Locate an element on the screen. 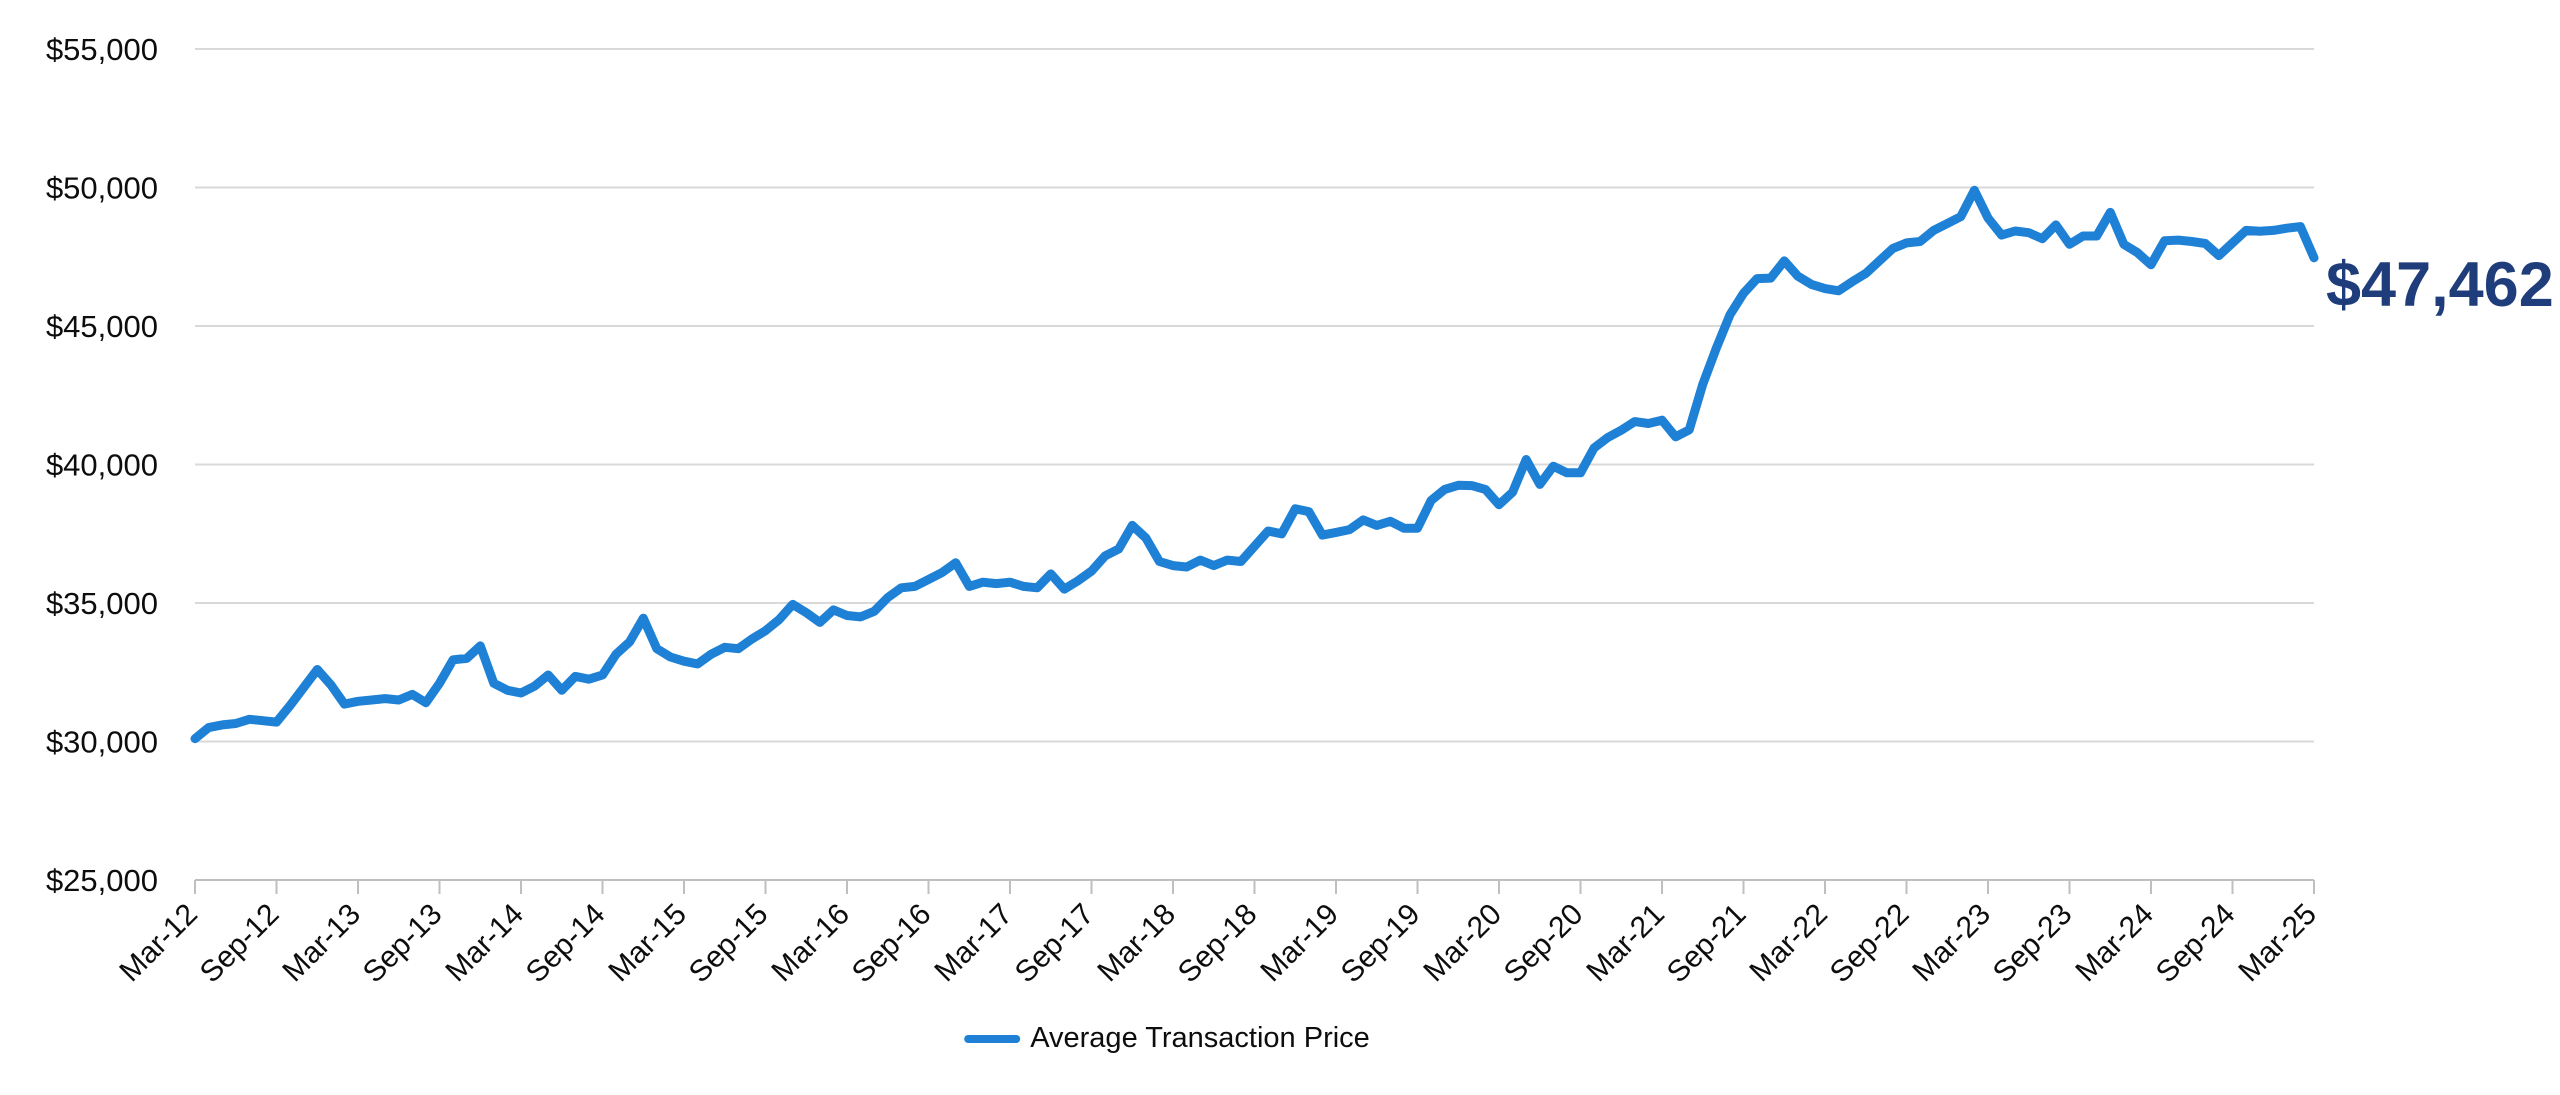 This screenshot has width=2560, height=1095. x-axis-tick-label: Sep-18 is located at coordinates (1218, 944).